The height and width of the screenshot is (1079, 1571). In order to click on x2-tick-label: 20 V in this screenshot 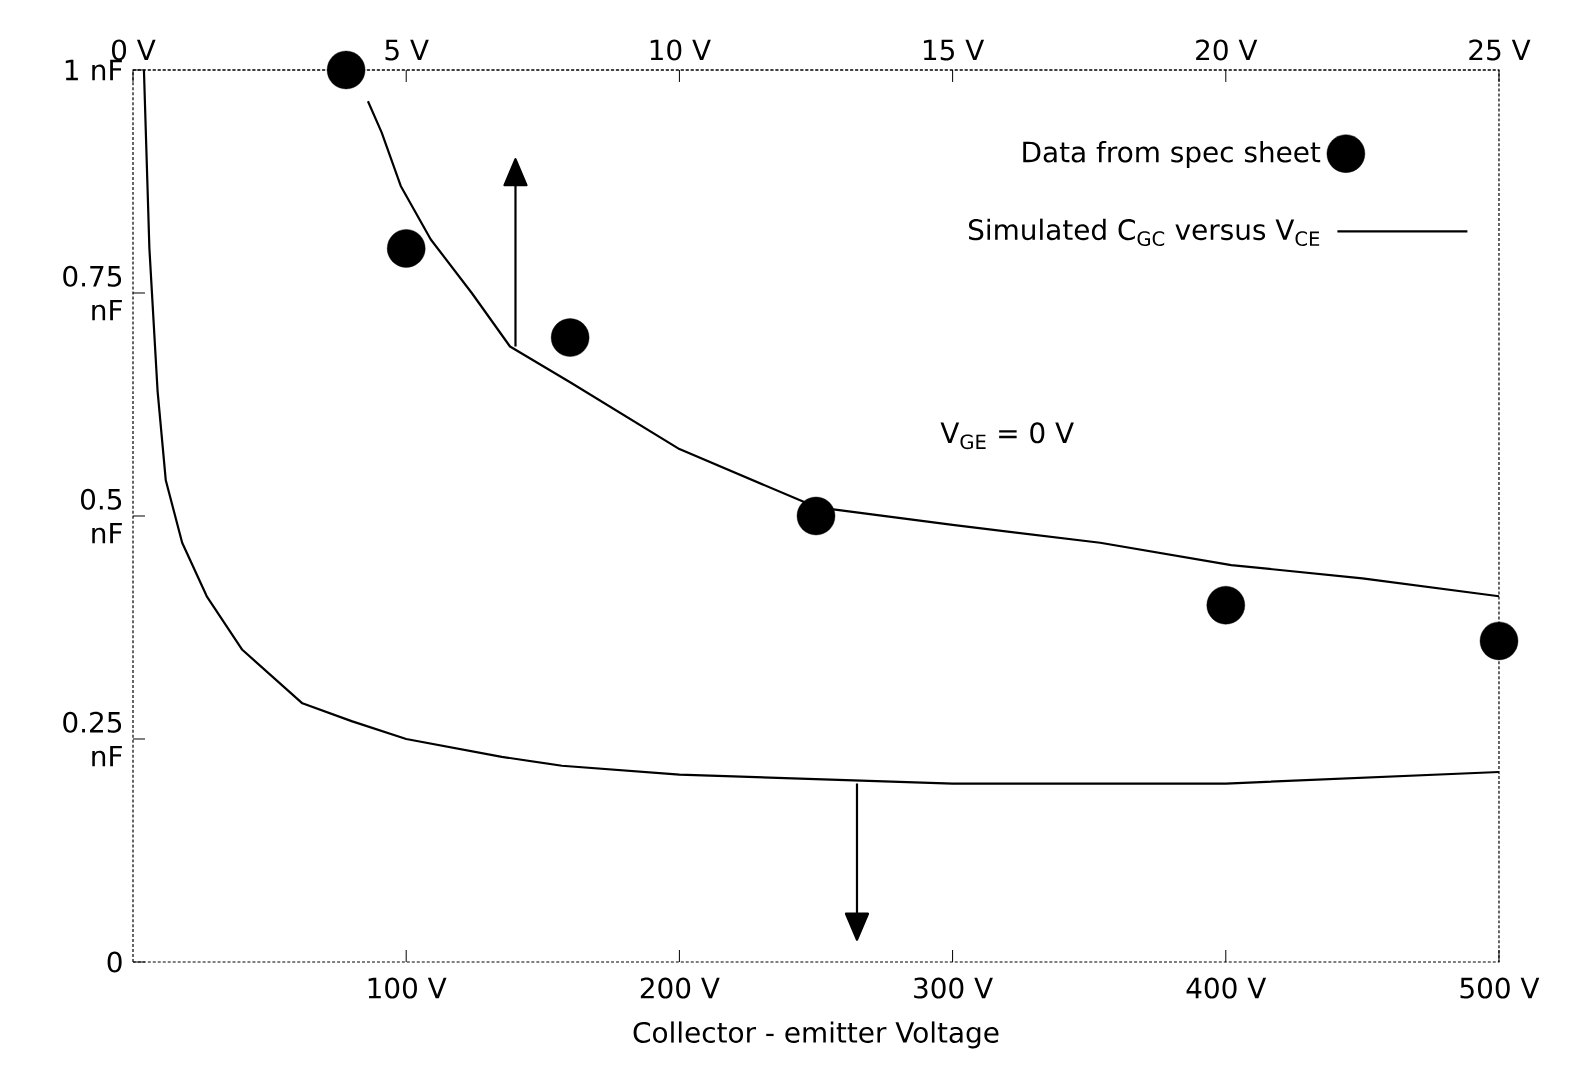, I will do `click(1227, 50)`.